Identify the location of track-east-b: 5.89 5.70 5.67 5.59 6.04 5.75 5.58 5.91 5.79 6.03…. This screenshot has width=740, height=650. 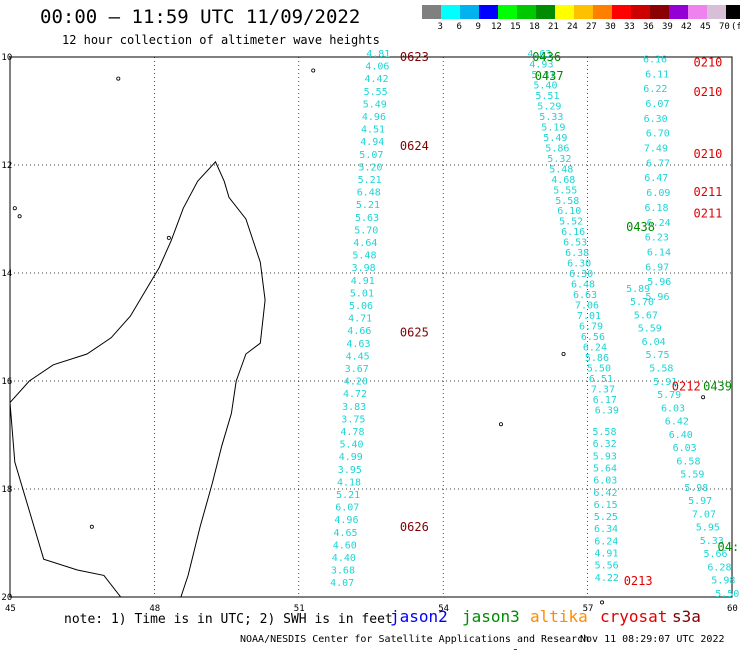
(682, 442).